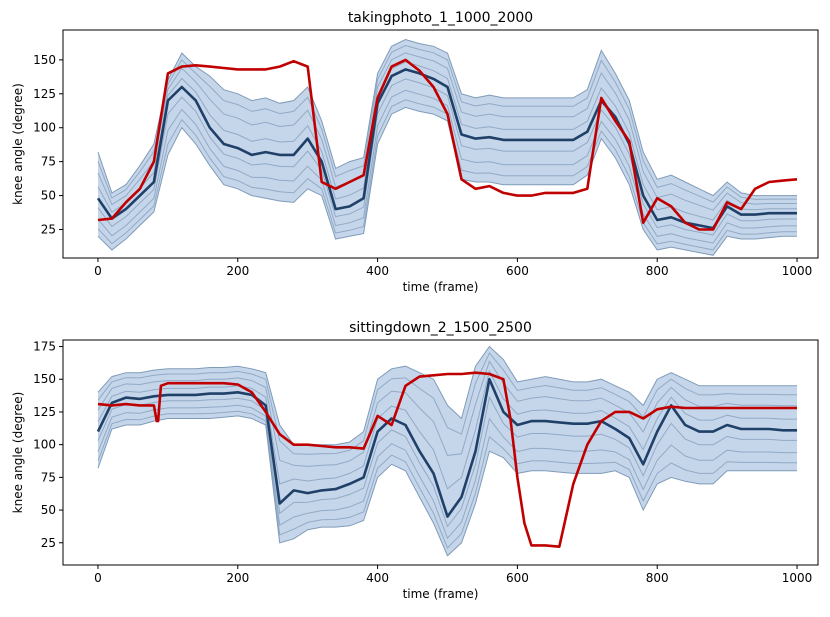 This screenshot has width=830, height=617. I want to click on chart-title: sittingdown_2_1500_2500, so click(440, 328).